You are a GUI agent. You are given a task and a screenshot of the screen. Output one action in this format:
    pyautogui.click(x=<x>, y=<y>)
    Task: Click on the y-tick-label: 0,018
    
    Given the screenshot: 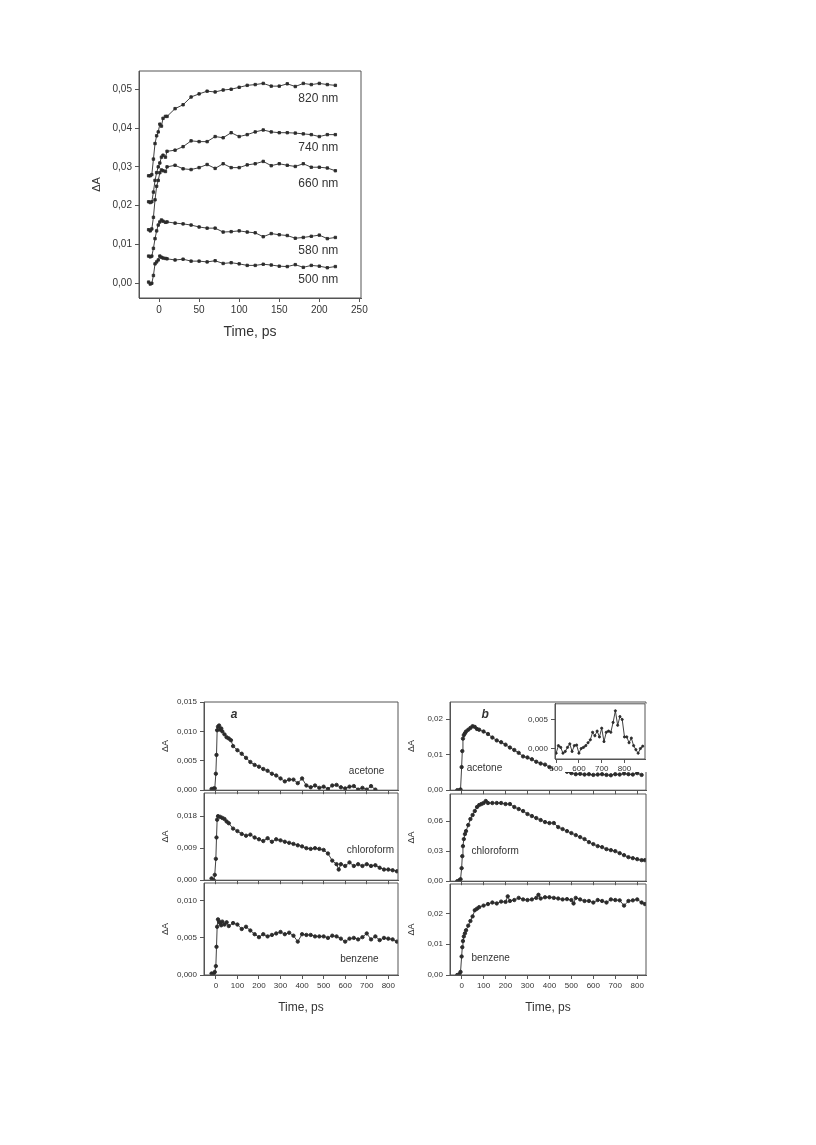 What is the action you would take?
    pyautogui.click(x=187, y=816)
    